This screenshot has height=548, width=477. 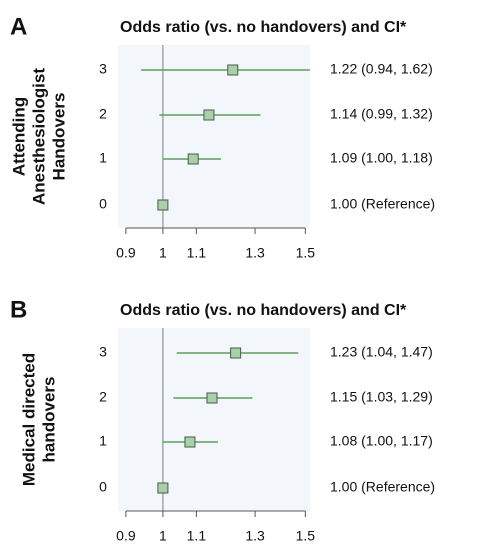 What do you see at coordinates (381, 158) in the screenshot?
I see `value-label: 1.09 (1.00, 1.18)` at bounding box center [381, 158].